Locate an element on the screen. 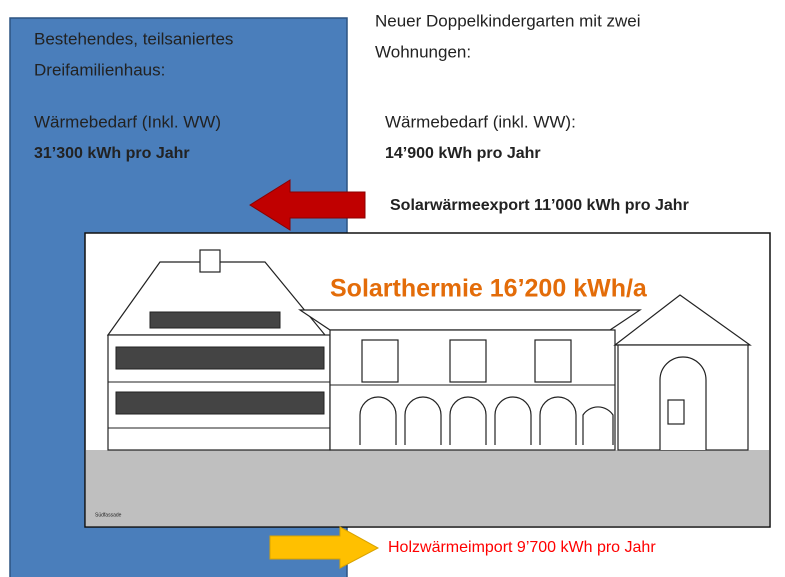 This screenshot has height=577, width=785. export-label: Solarwärmeexport 11’000 kWh pro Jahr is located at coordinates (539, 205).